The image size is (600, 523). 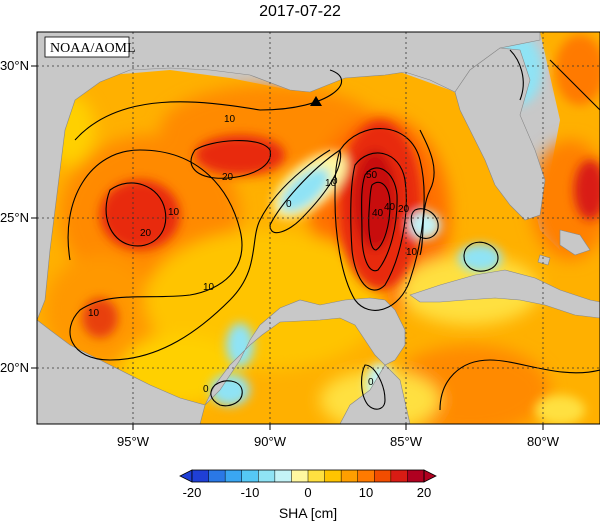 I want to click on colorbar-arrow-high, so click(x=430, y=476).